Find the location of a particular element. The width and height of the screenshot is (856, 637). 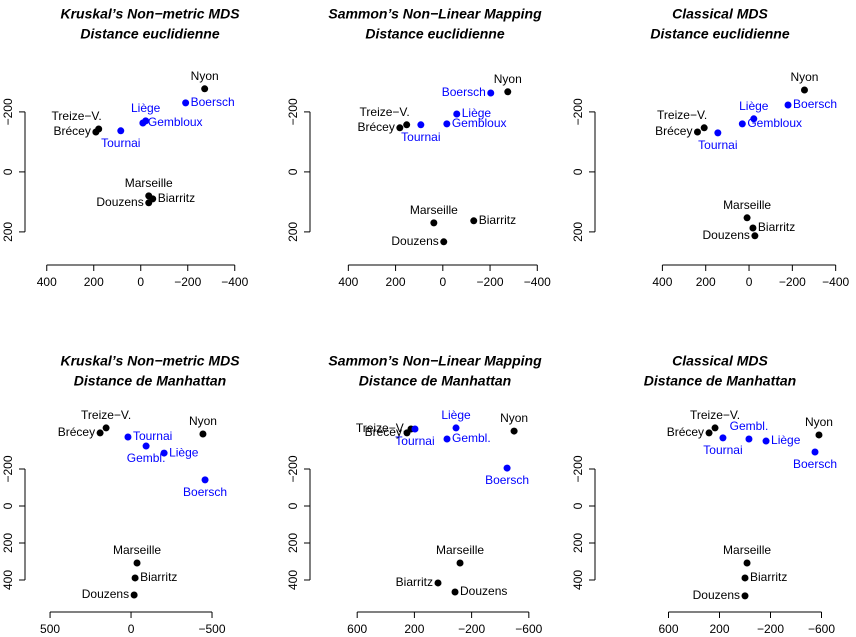

chart-title: Kruskal’s Non−metric MDS is located at coordinates (150, 14).